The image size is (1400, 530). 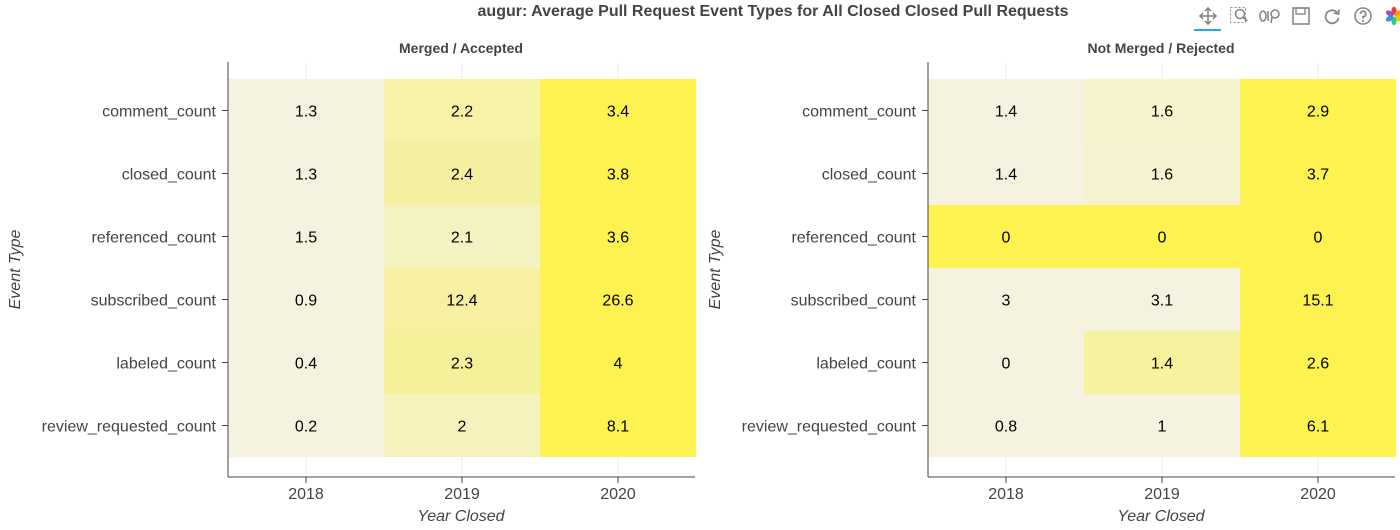 I want to click on cell-value-label: 2.9, so click(x=1318, y=112).